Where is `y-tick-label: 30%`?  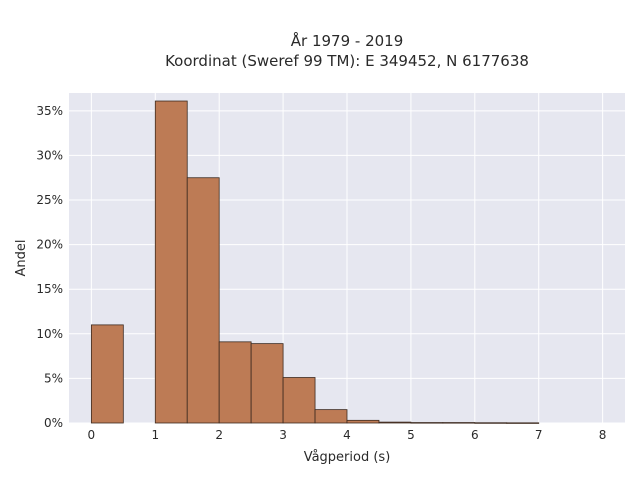 y-tick-label: 30% is located at coordinates (49, 155).